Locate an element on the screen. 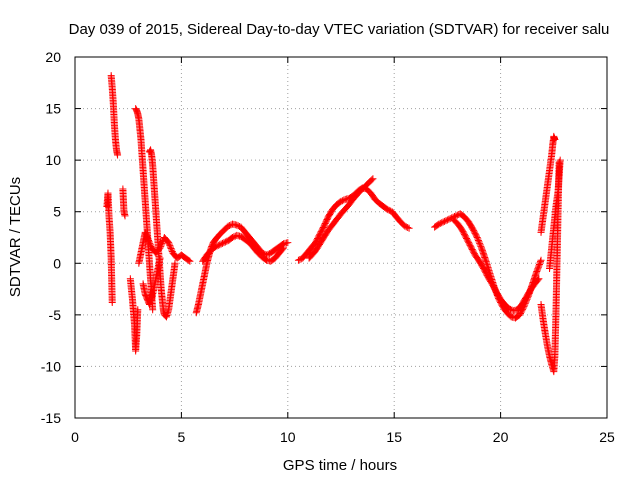 The image size is (640, 480). series-arc-n is located at coordinates (496, 265).